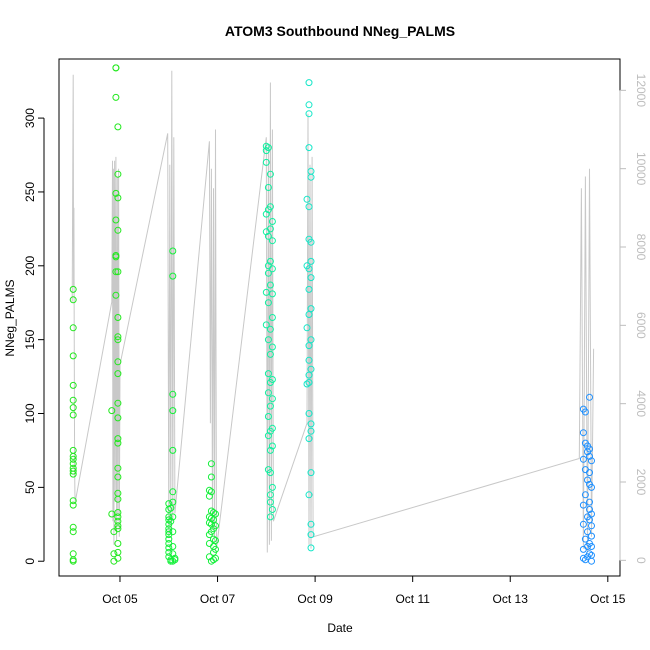 The height and width of the screenshot is (650, 650). I want to click on x-tick-label: Oct 15, so click(608, 599).